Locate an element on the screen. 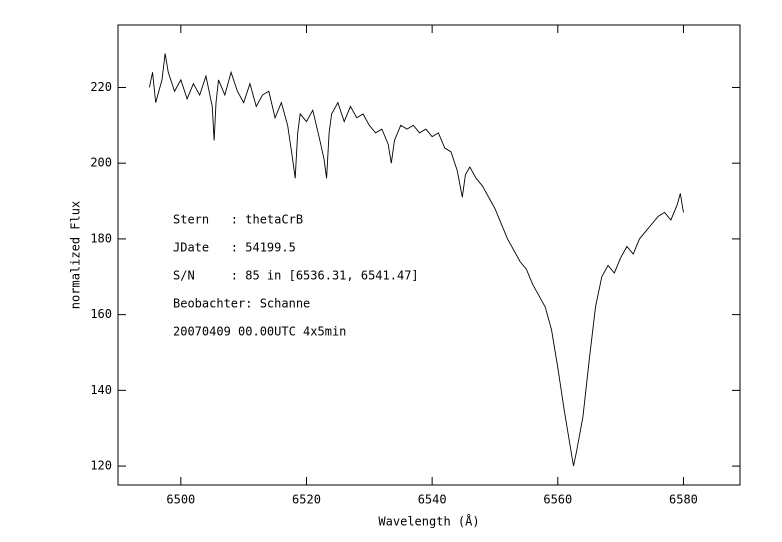 The width and height of the screenshot is (782, 542). y-tick-label: 220 is located at coordinates (101, 87).